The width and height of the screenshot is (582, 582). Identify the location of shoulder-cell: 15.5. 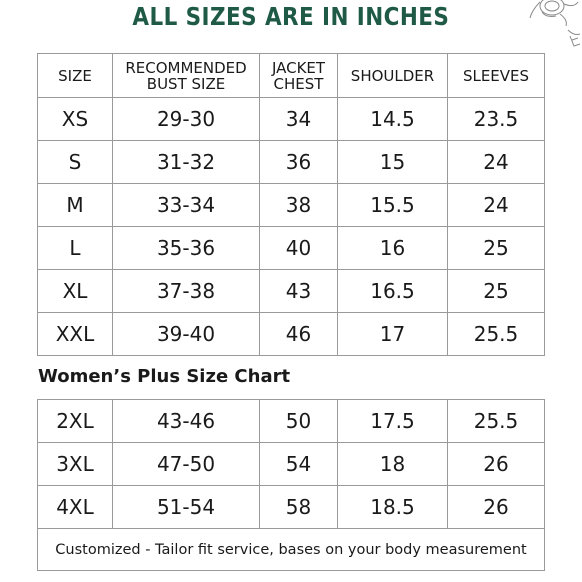
(392, 205).